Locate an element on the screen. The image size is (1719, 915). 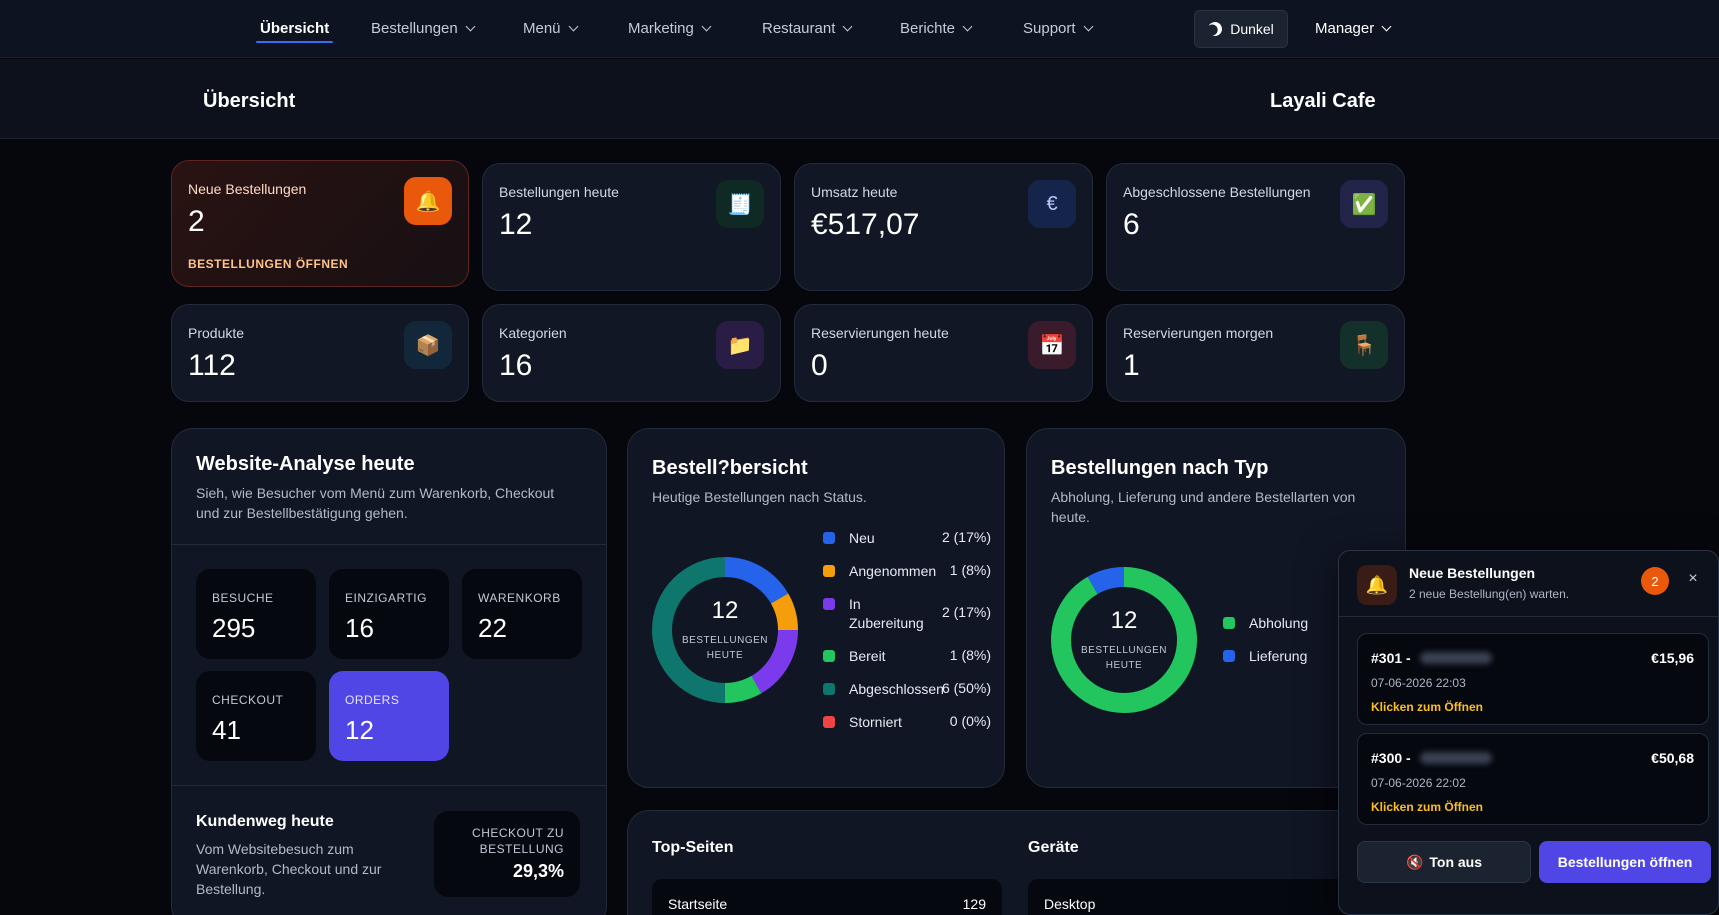
metric-value: 12 is located at coordinates (359, 730).